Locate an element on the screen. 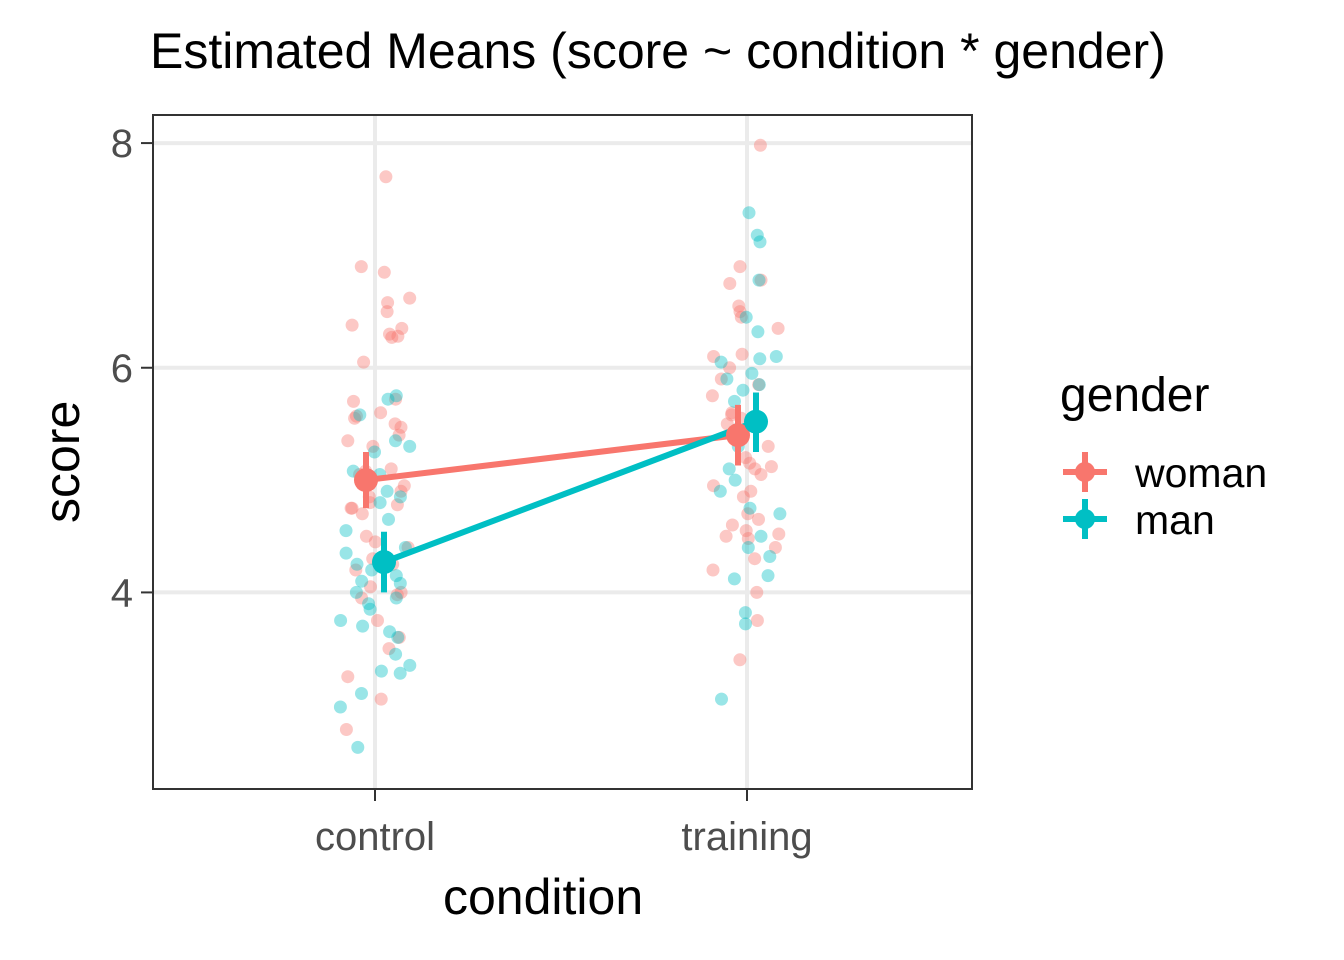  legend-keys is located at coordinates (1085, 495).